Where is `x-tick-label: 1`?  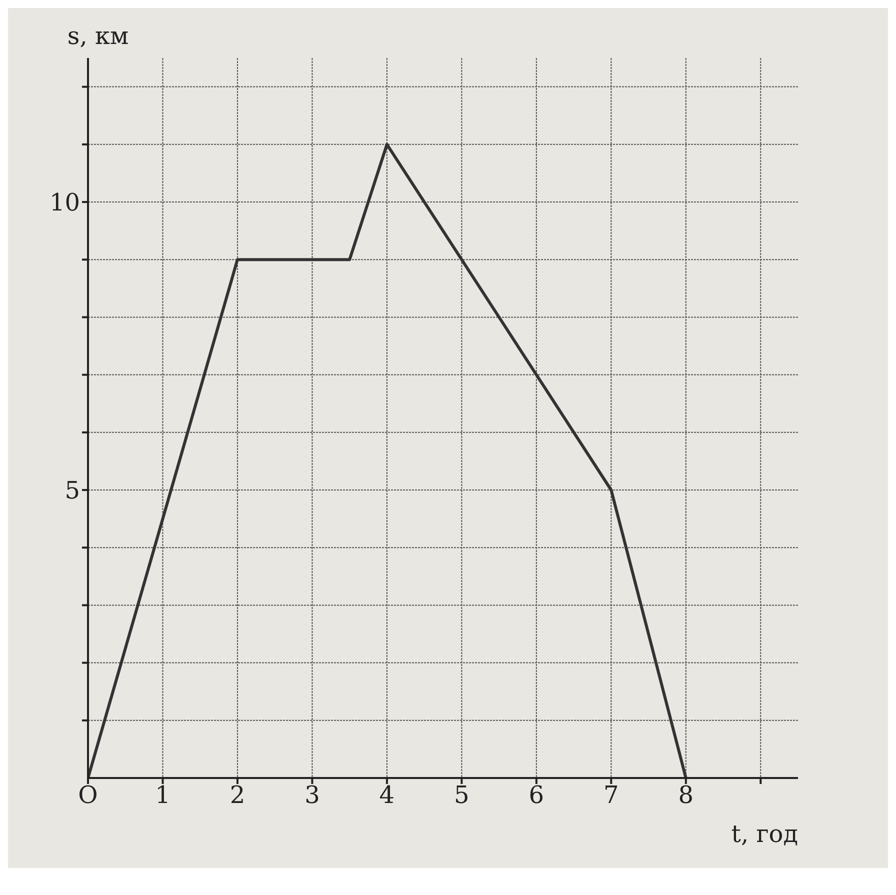 x-tick-label: 1 is located at coordinates (162, 795).